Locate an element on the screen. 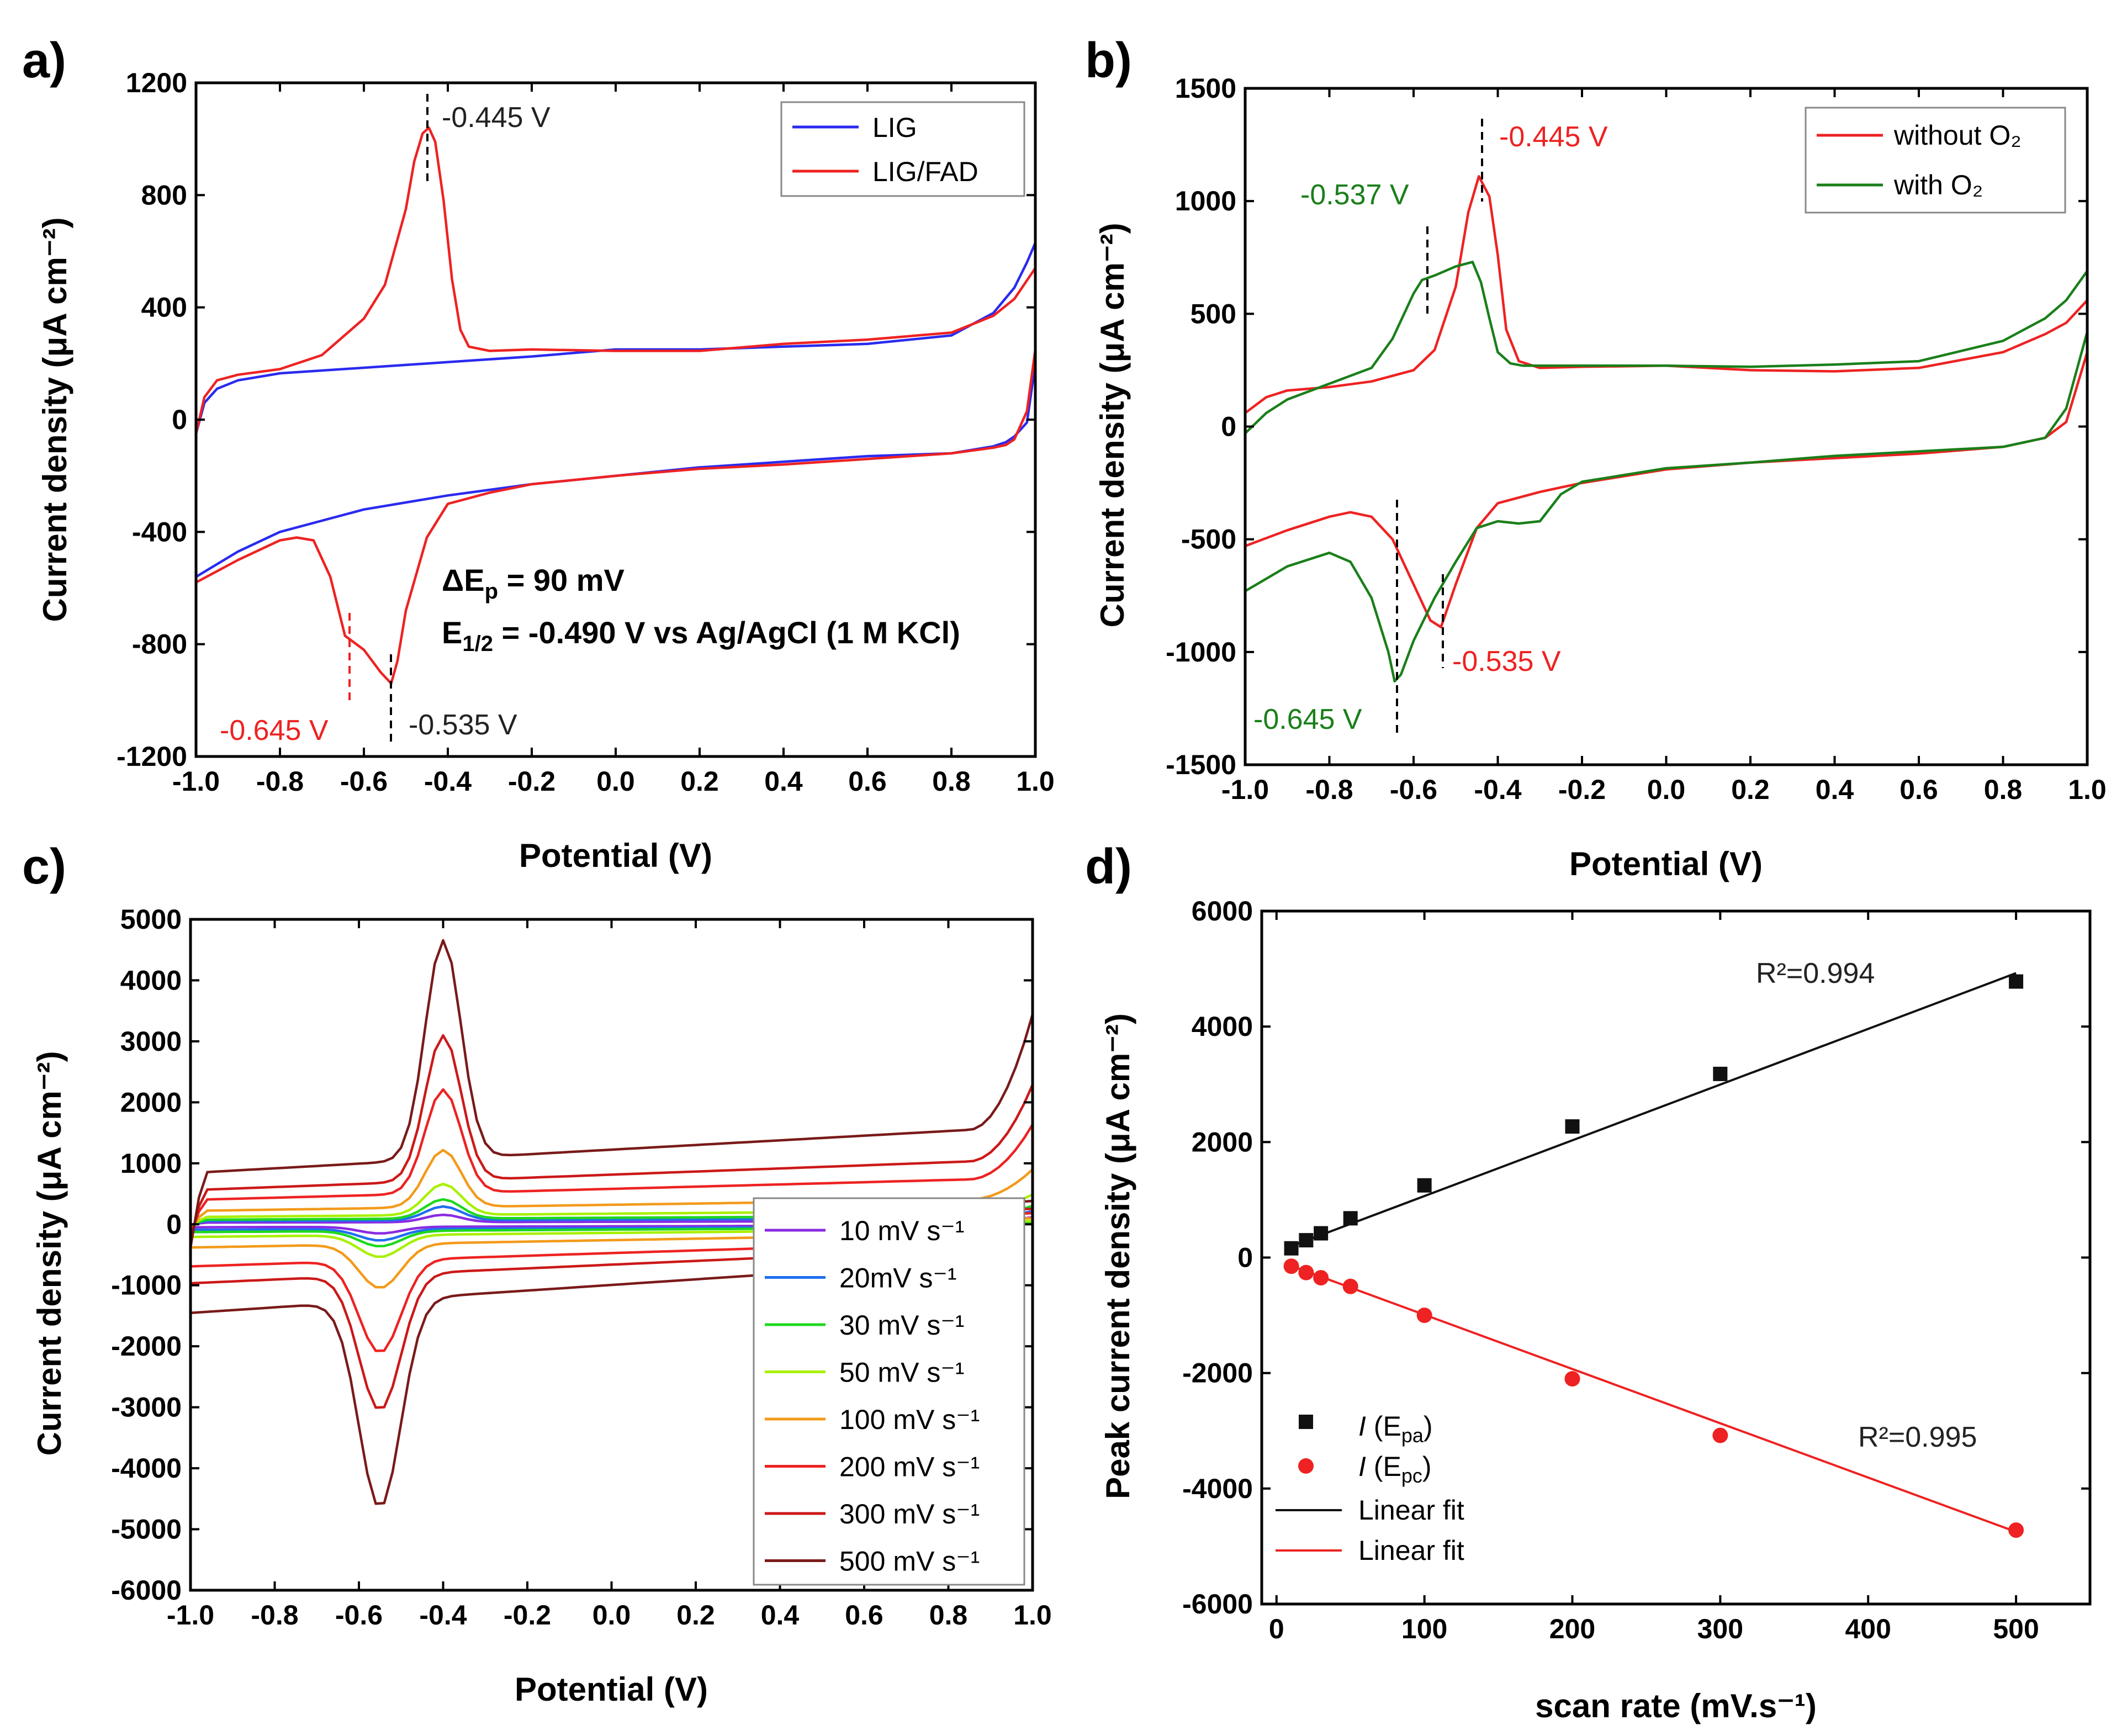  panel-b-annotation-shoulder: -0.537 V is located at coordinates (1355, 195).